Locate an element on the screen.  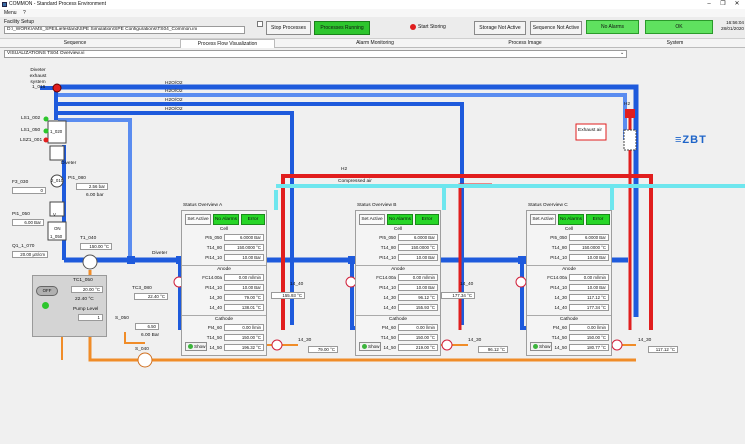
pipe-label-h2-right: H2 is located at coordinates (627, 104).